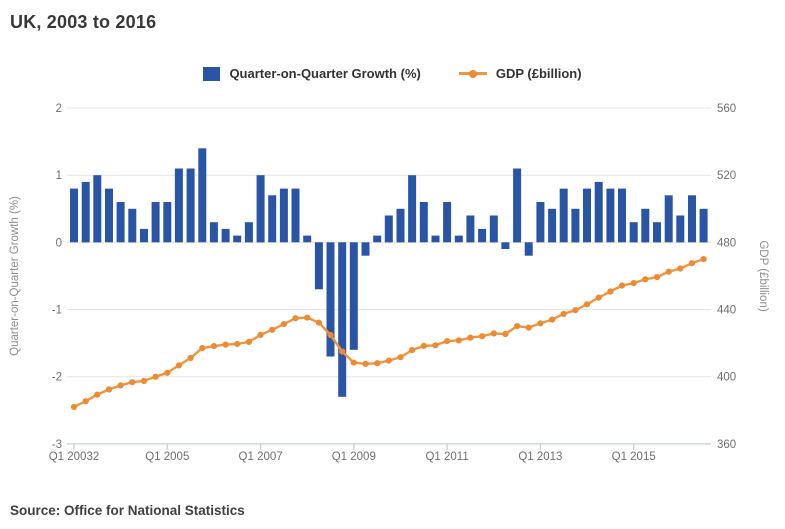  What do you see at coordinates (127, 510) in the screenshot?
I see `source-attribution: Source: Office for National Statistics` at bounding box center [127, 510].